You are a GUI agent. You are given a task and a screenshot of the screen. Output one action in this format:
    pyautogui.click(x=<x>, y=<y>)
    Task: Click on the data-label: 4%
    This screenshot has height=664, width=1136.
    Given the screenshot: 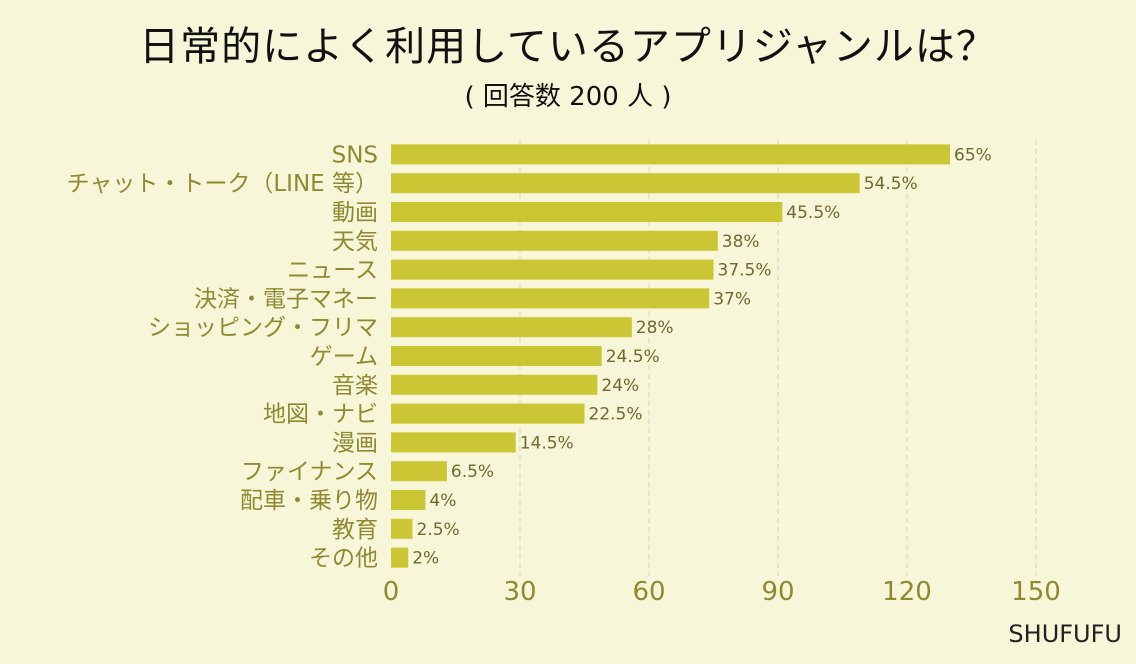 What is the action you would take?
    pyautogui.click(x=442, y=501)
    